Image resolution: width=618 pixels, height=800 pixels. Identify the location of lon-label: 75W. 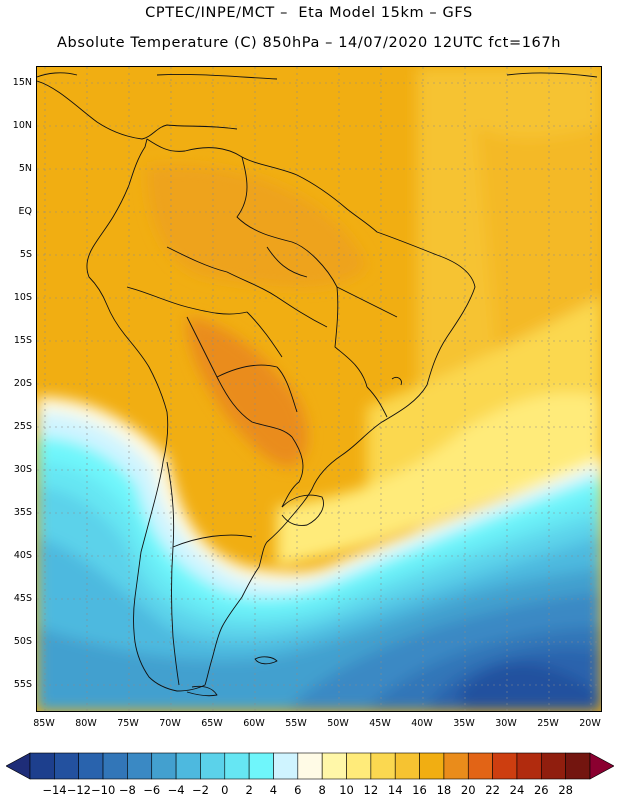
(128, 723).